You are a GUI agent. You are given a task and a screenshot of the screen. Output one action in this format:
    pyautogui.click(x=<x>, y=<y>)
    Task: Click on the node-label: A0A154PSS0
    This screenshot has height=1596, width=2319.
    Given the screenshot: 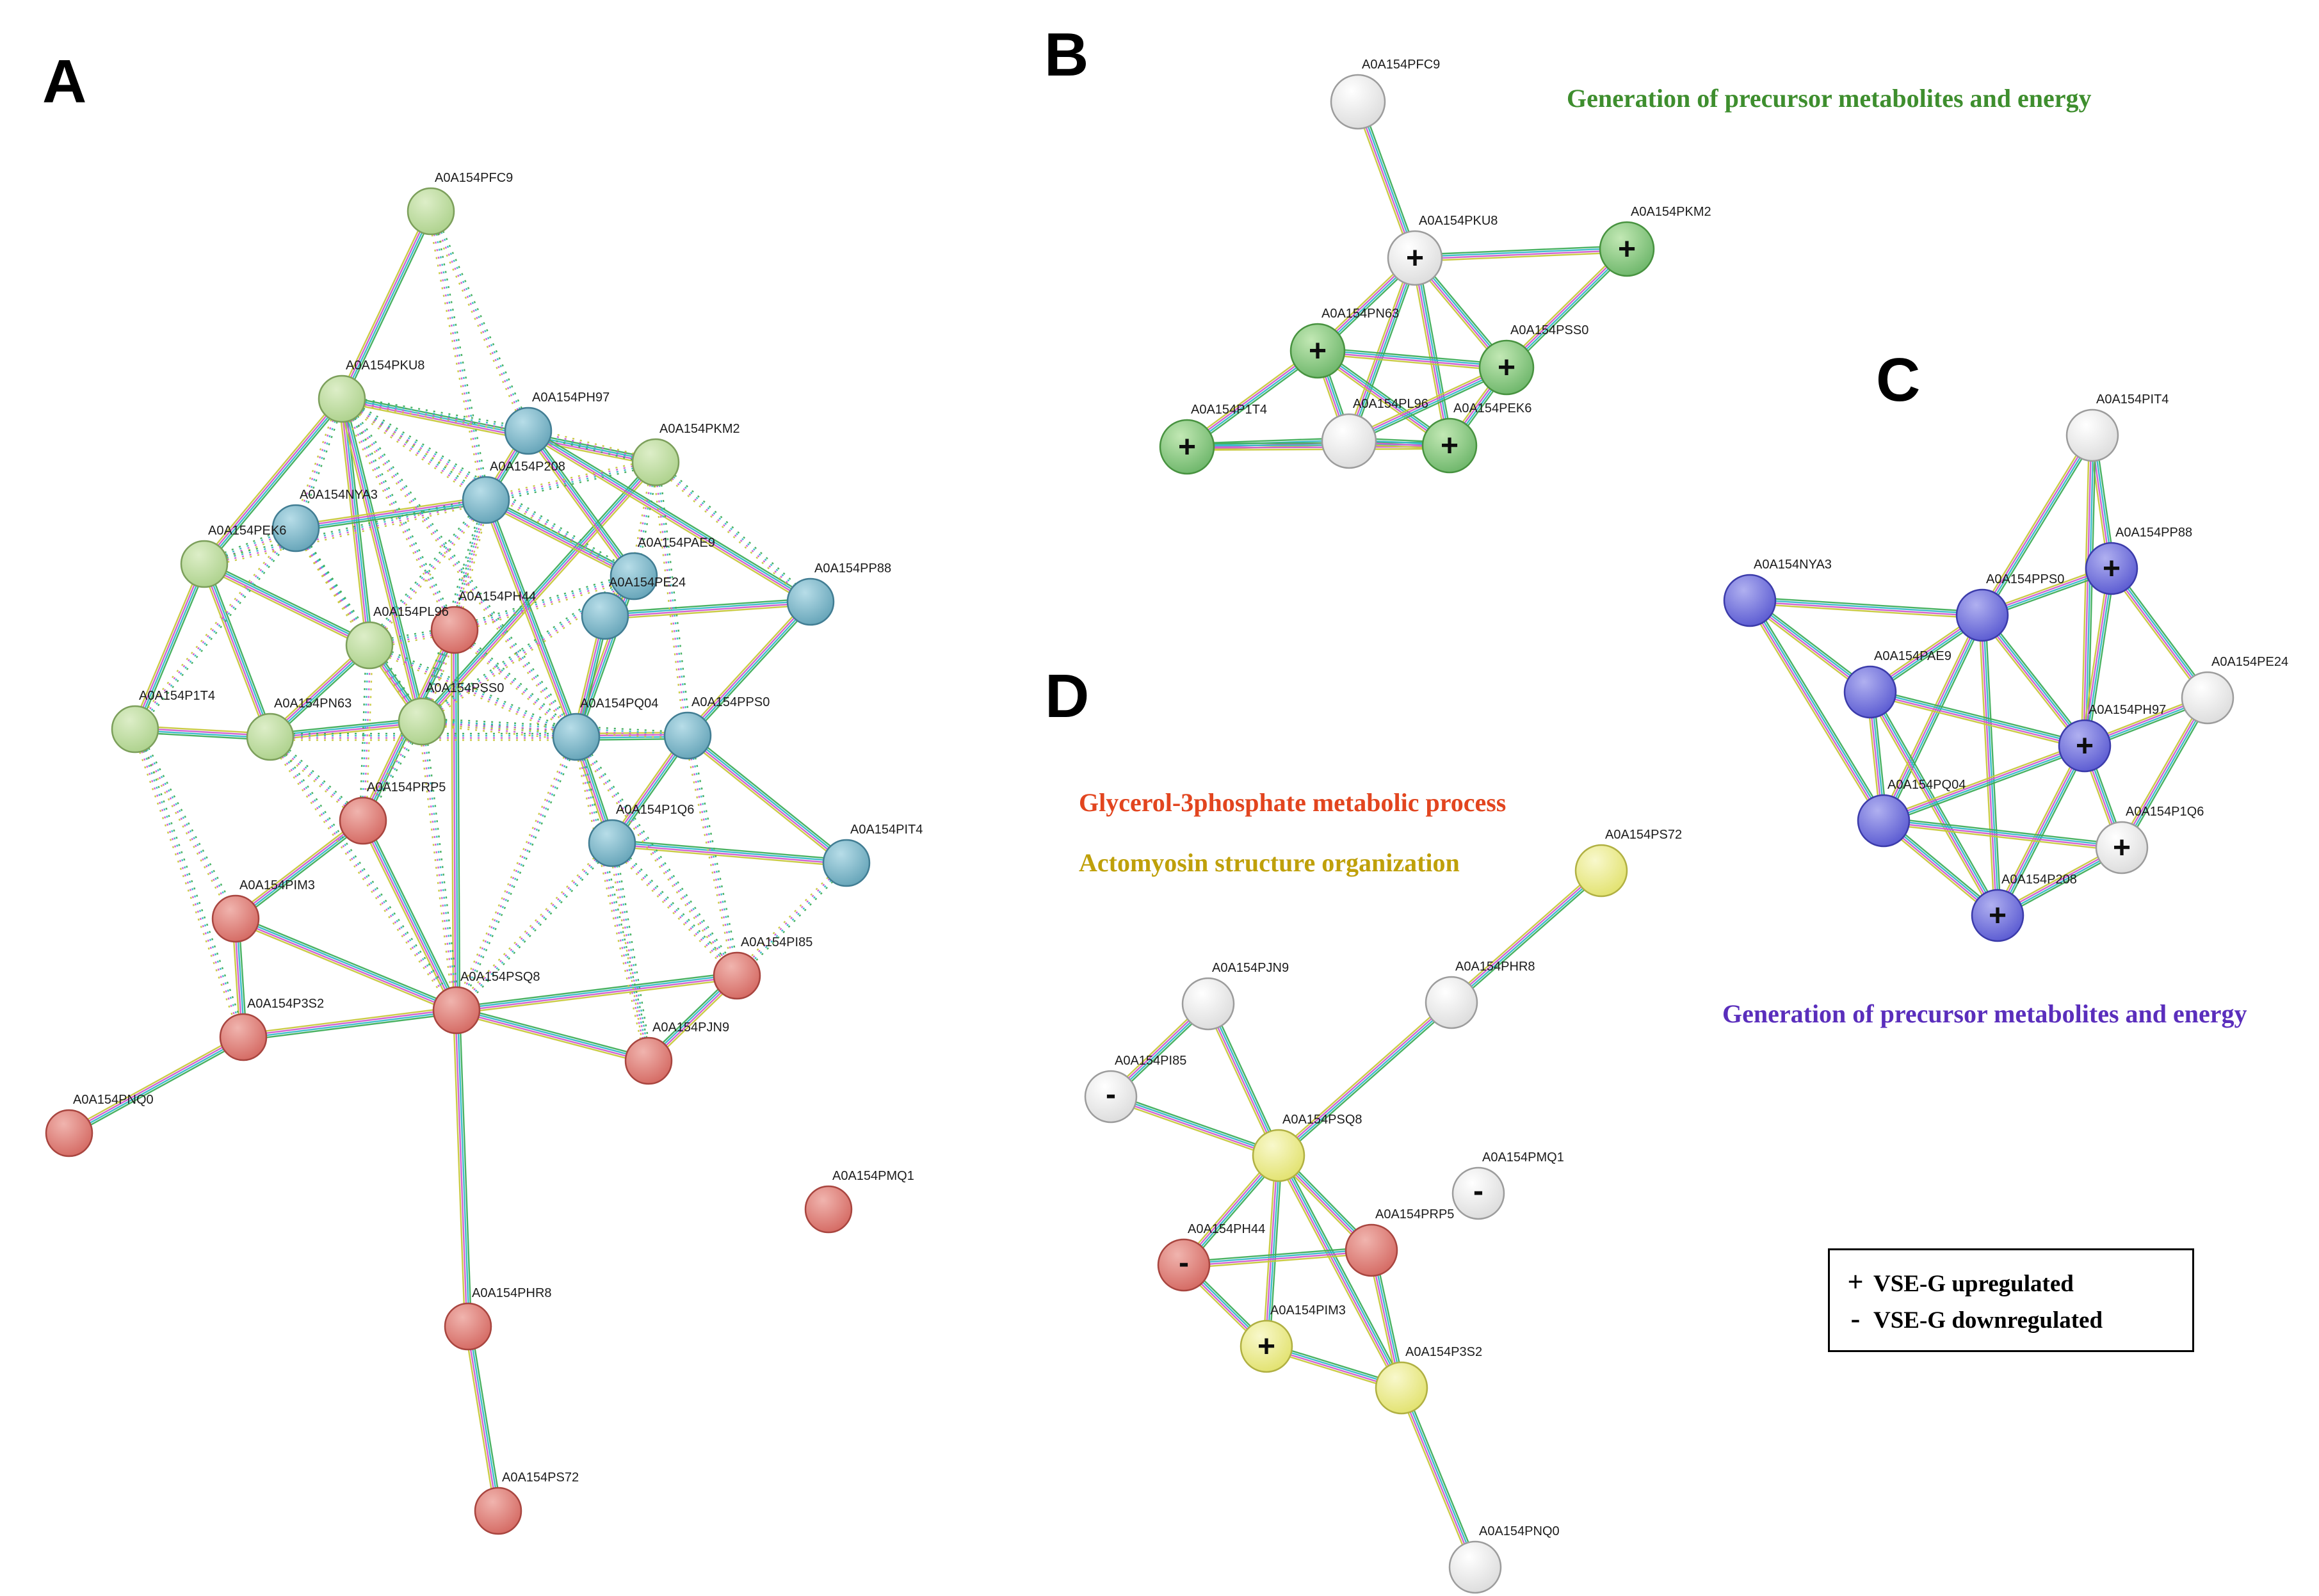 What is the action you would take?
    pyautogui.click(x=465, y=688)
    